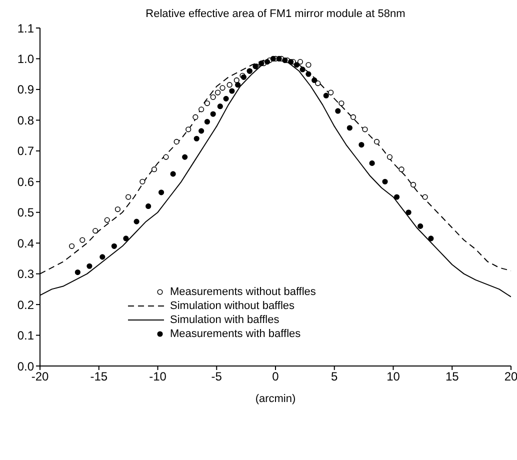 Image resolution: width=517 pixels, height=460 pixels. What do you see at coordinates (25, 305) in the screenshot?
I see `y-tick-label: 0.2` at bounding box center [25, 305].